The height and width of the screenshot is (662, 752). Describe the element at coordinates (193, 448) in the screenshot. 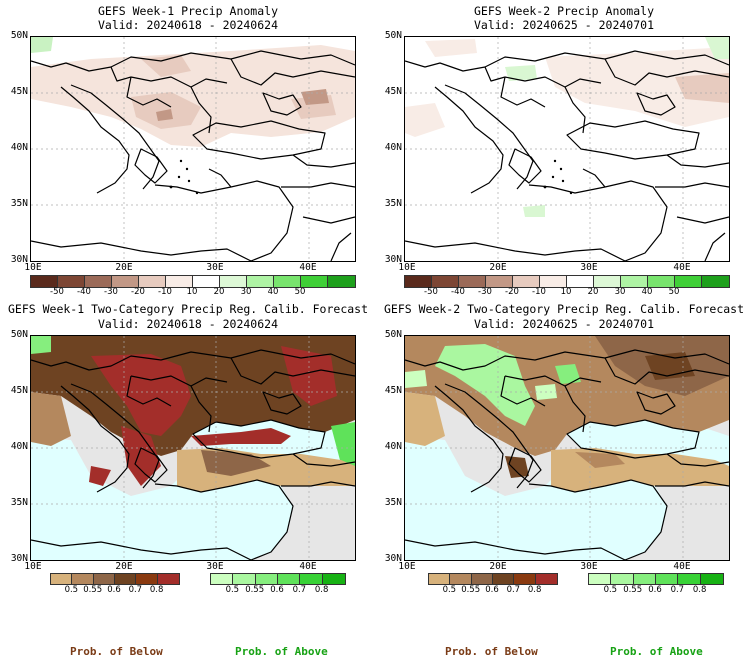

I see `map-week1-probability` at that location.